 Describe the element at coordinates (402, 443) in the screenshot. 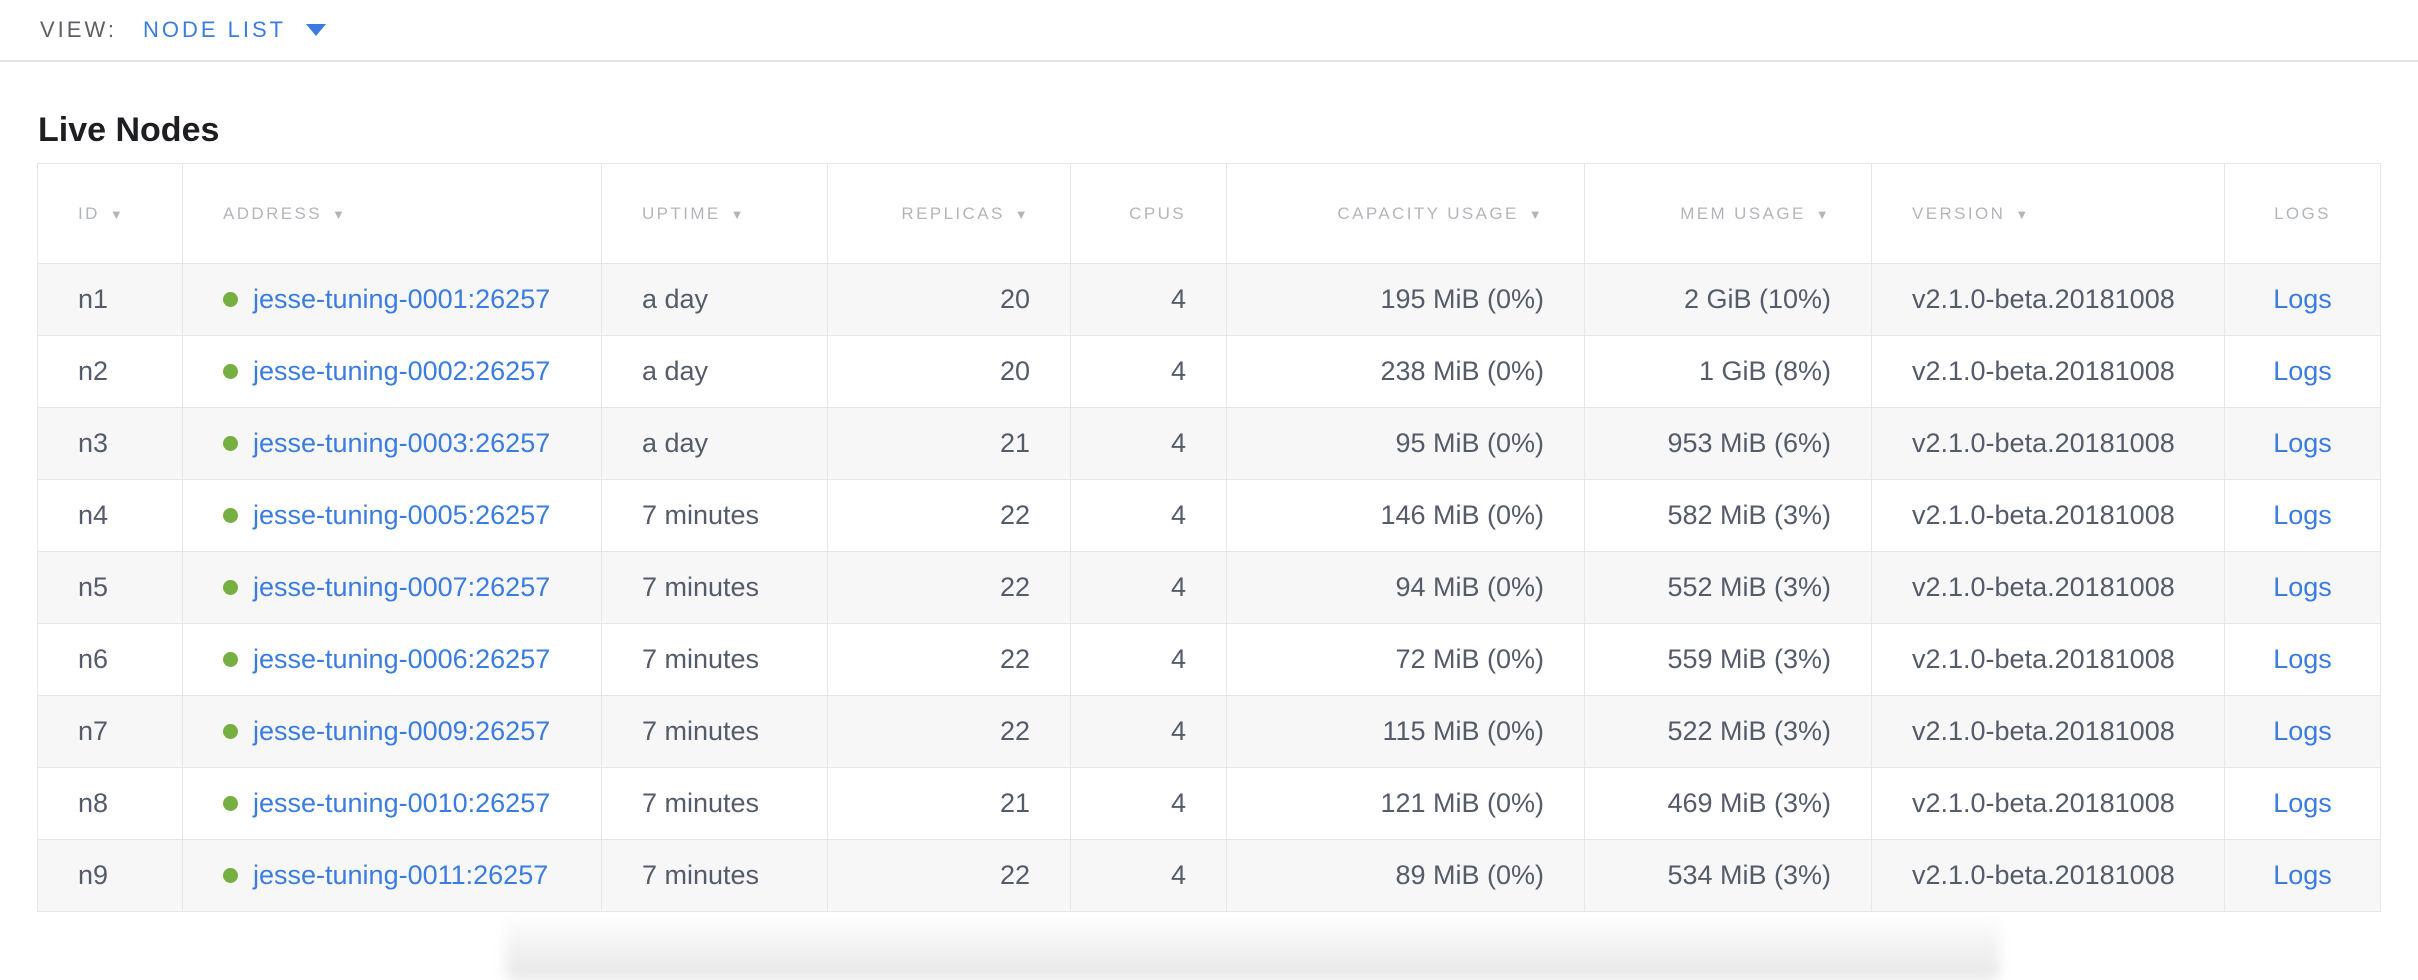

I see `node-address-link: jesse-tuning-0003:26257` at that location.